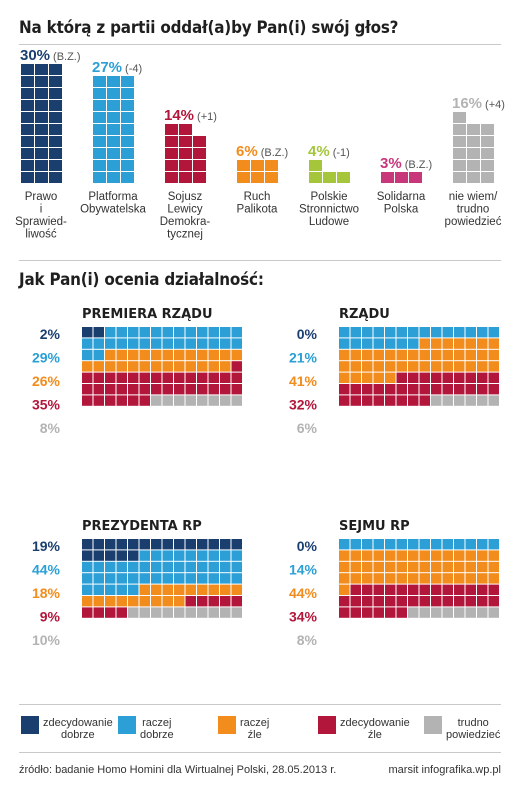 The image size is (520, 789). I want to click on waffle-value-label: 6%, so click(307, 428).